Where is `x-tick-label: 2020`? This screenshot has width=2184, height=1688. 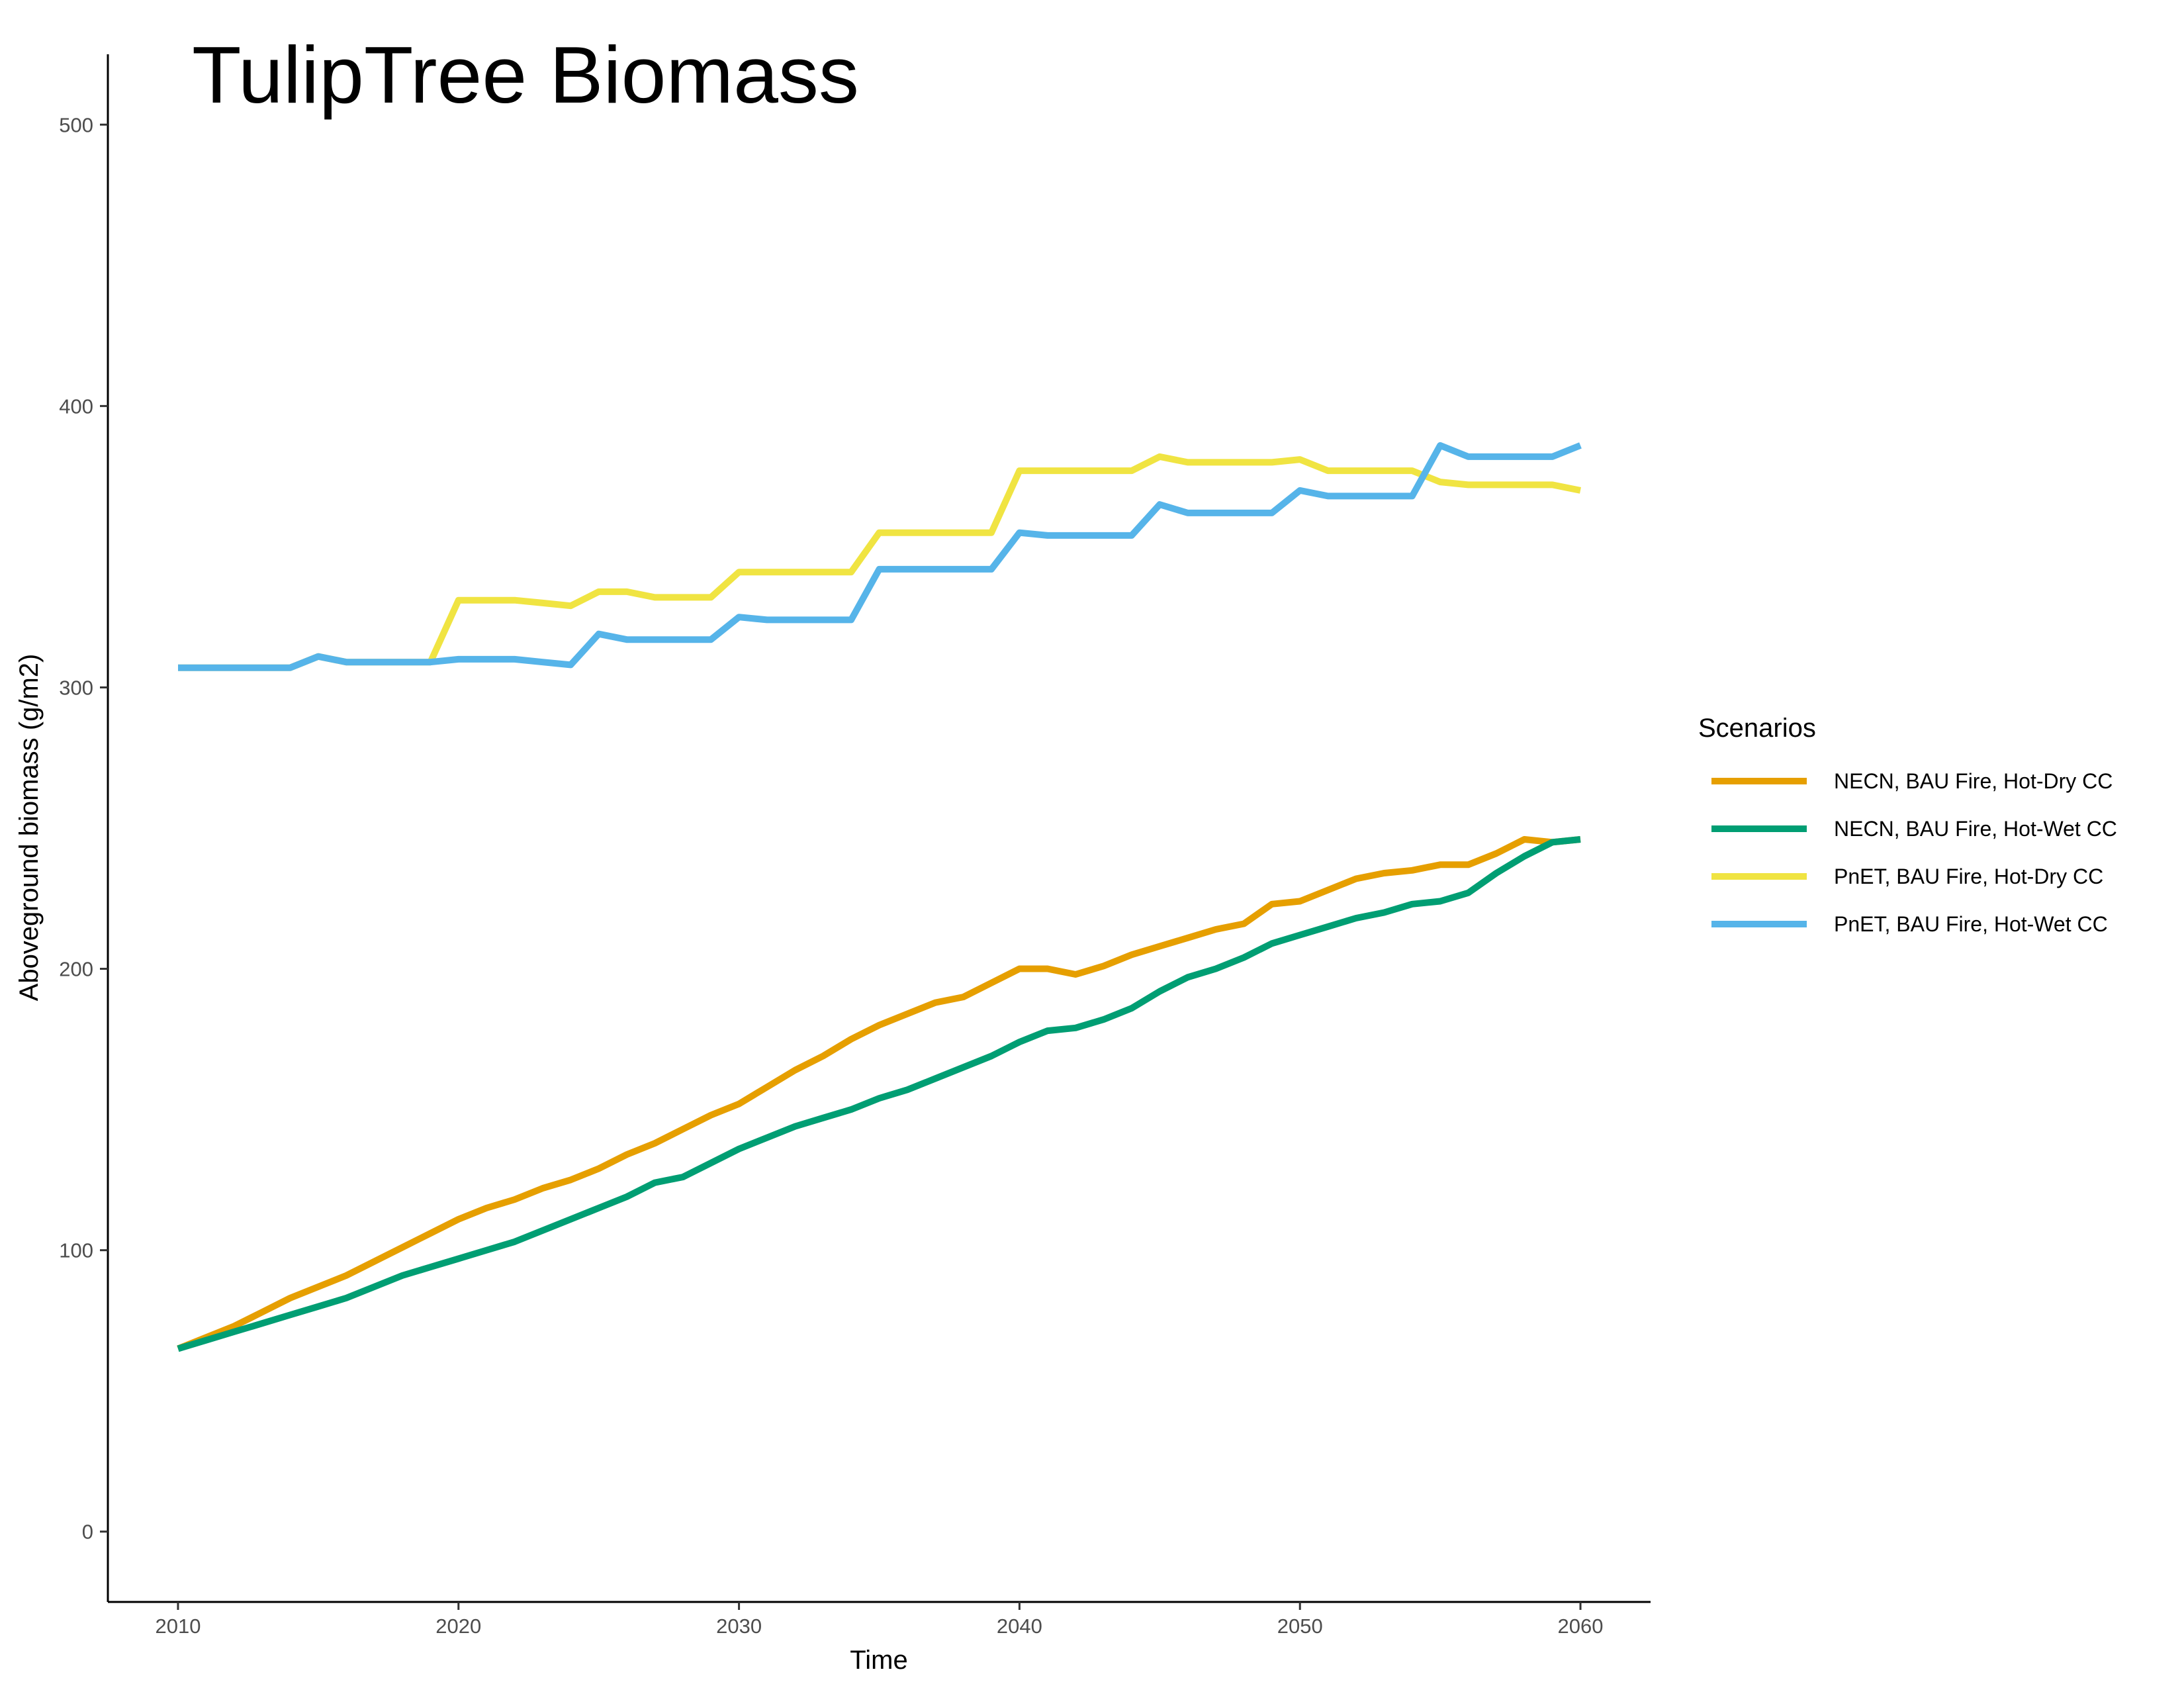
x-tick-label: 2020 is located at coordinates (458, 1626).